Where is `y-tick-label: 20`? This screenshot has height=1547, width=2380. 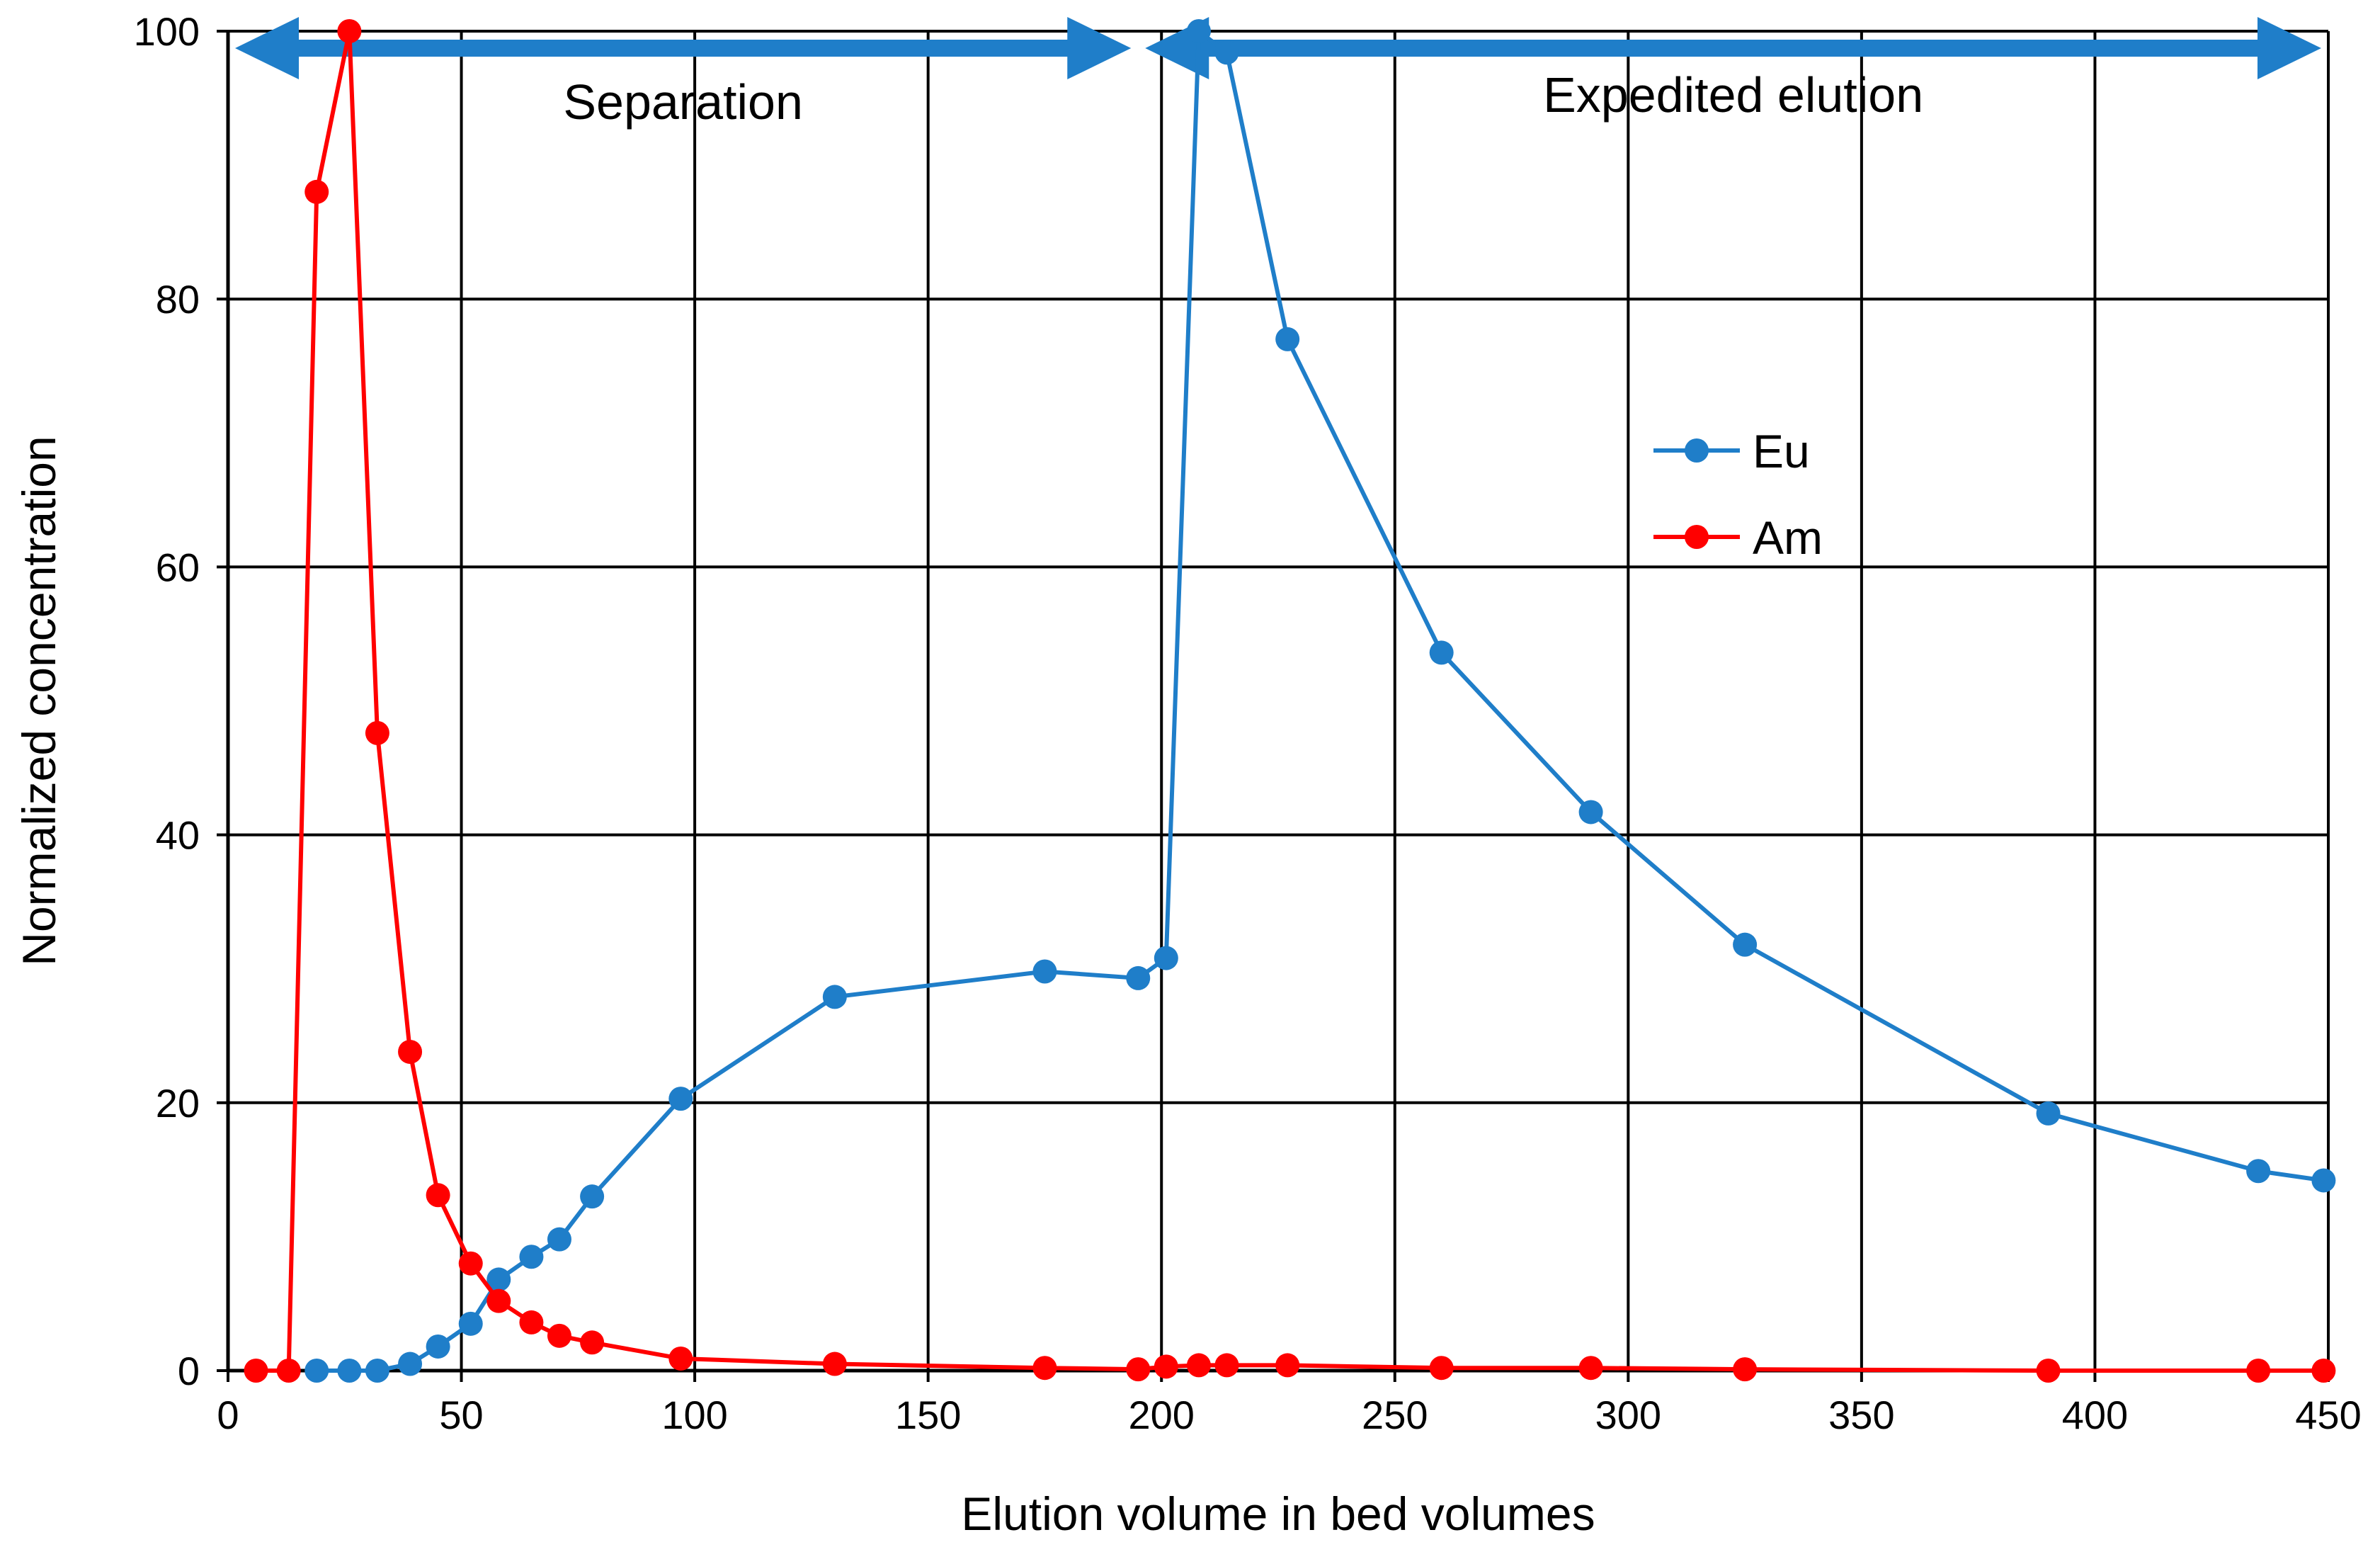
y-tick-label: 20 is located at coordinates (178, 1104).